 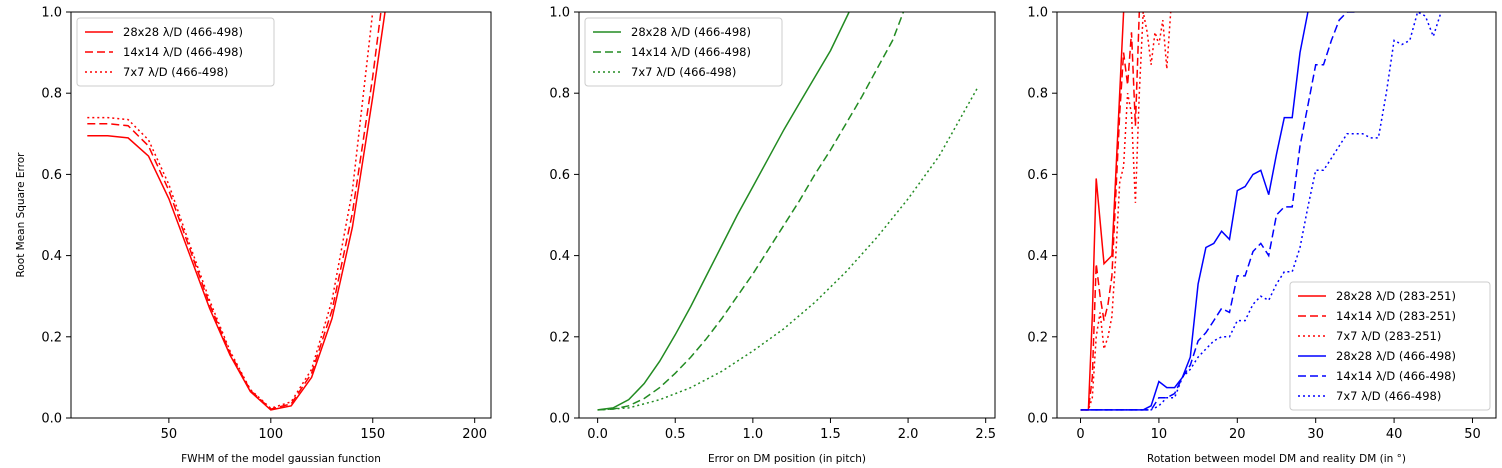 I want to click on x-tick-label: 1.0, so click(x=753, y=434).